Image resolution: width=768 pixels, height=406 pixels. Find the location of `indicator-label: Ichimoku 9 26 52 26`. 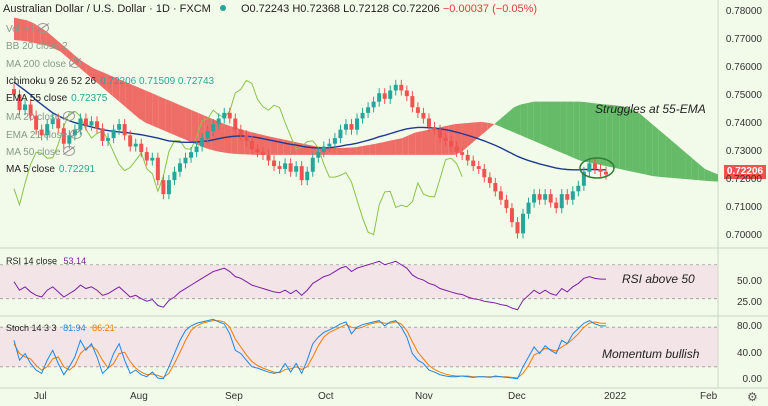

indicator-label: Ichimoku 9 26 52 26 is located at coordinates (51, 81).